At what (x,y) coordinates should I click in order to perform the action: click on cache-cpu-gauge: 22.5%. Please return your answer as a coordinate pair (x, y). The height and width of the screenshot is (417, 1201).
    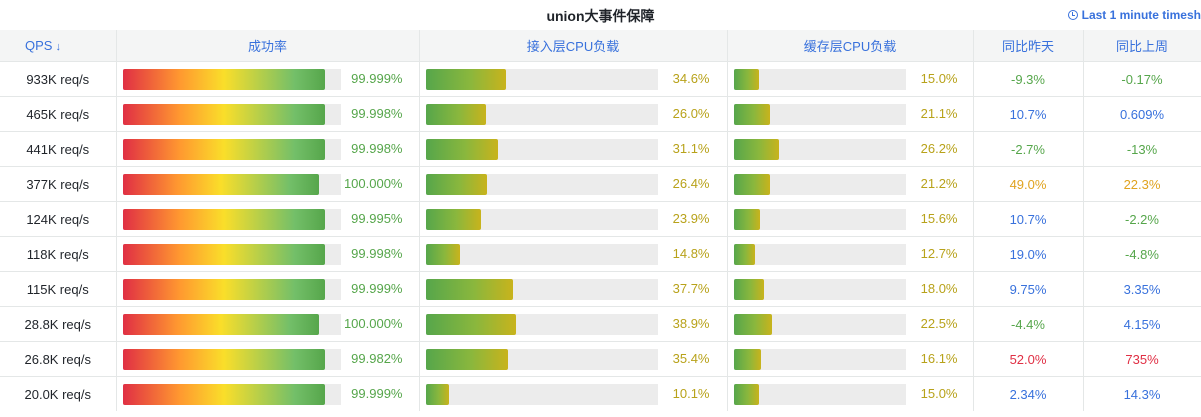
    Looking at the image, I should click on (850, 324).